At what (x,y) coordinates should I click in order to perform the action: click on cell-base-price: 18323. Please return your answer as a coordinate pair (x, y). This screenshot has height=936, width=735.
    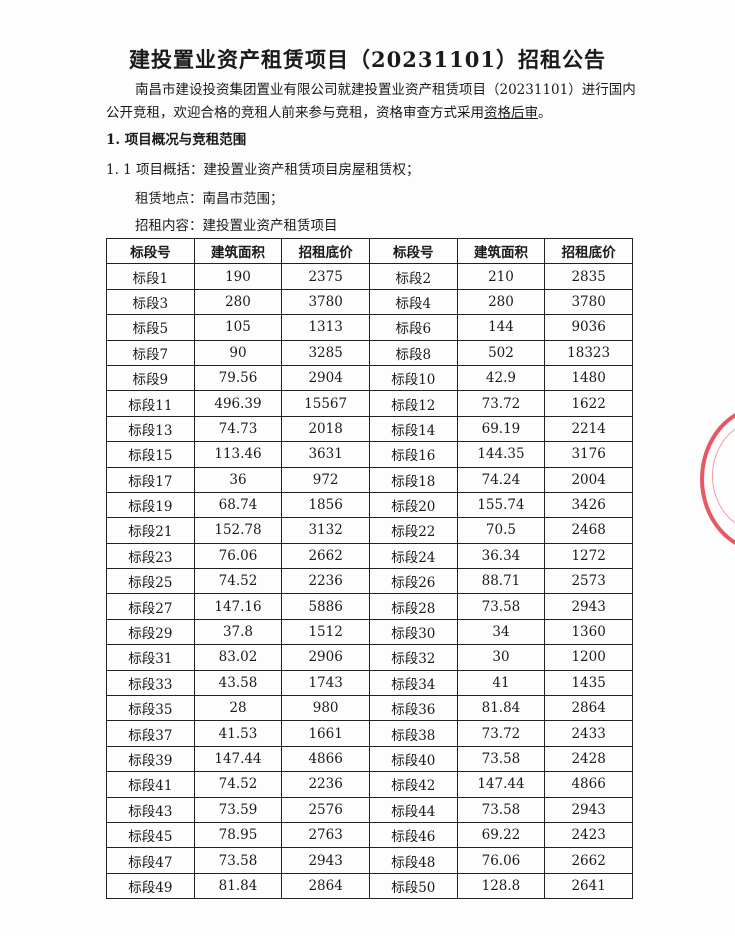
    Looking at the image, I should click on (588, 352).